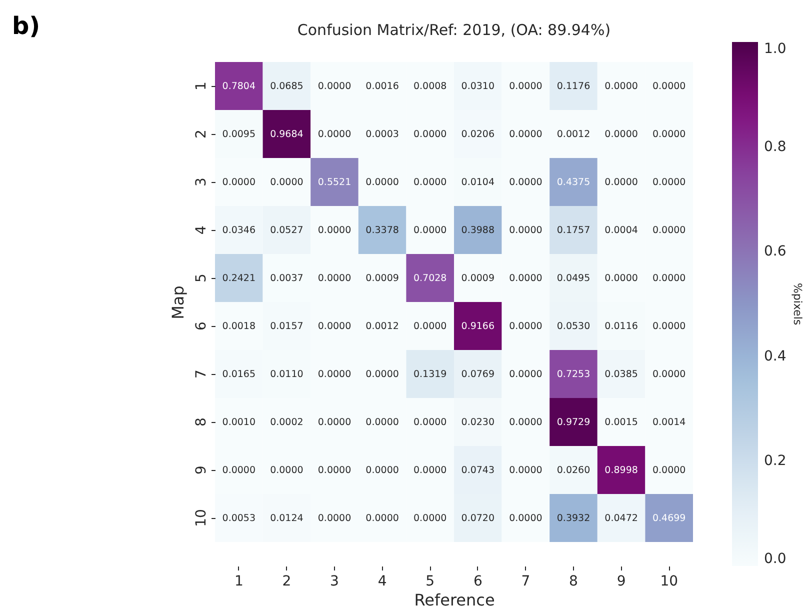 The image size is (805, 609). Describe the element at coordinates (202, 86) in the screenshot. I see `y-tick-label: 1` at that location.